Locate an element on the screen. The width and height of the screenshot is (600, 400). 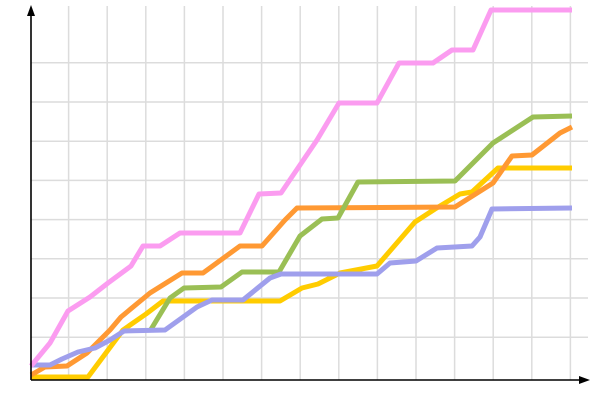
x-axis-arrow-icon is located at coordinates (584, 380).